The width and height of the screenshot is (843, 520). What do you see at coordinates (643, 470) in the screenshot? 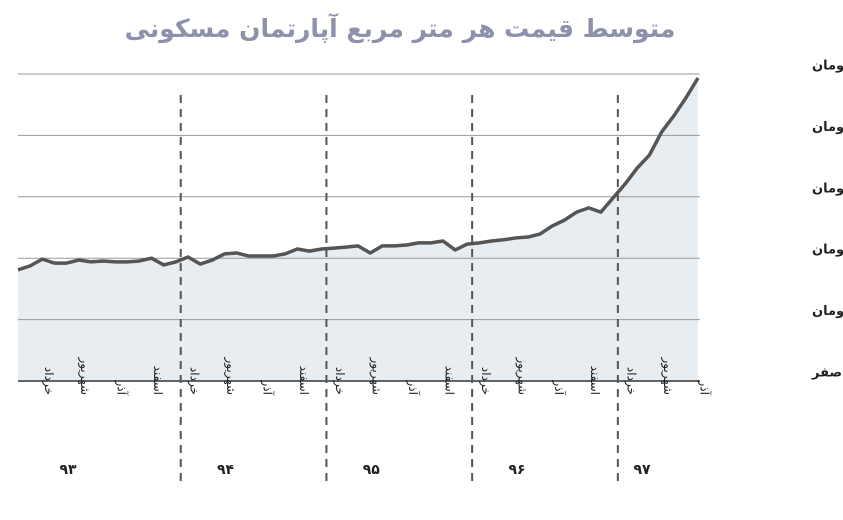
I see `year-label: ۹۷` at bounding box center [643, 470].